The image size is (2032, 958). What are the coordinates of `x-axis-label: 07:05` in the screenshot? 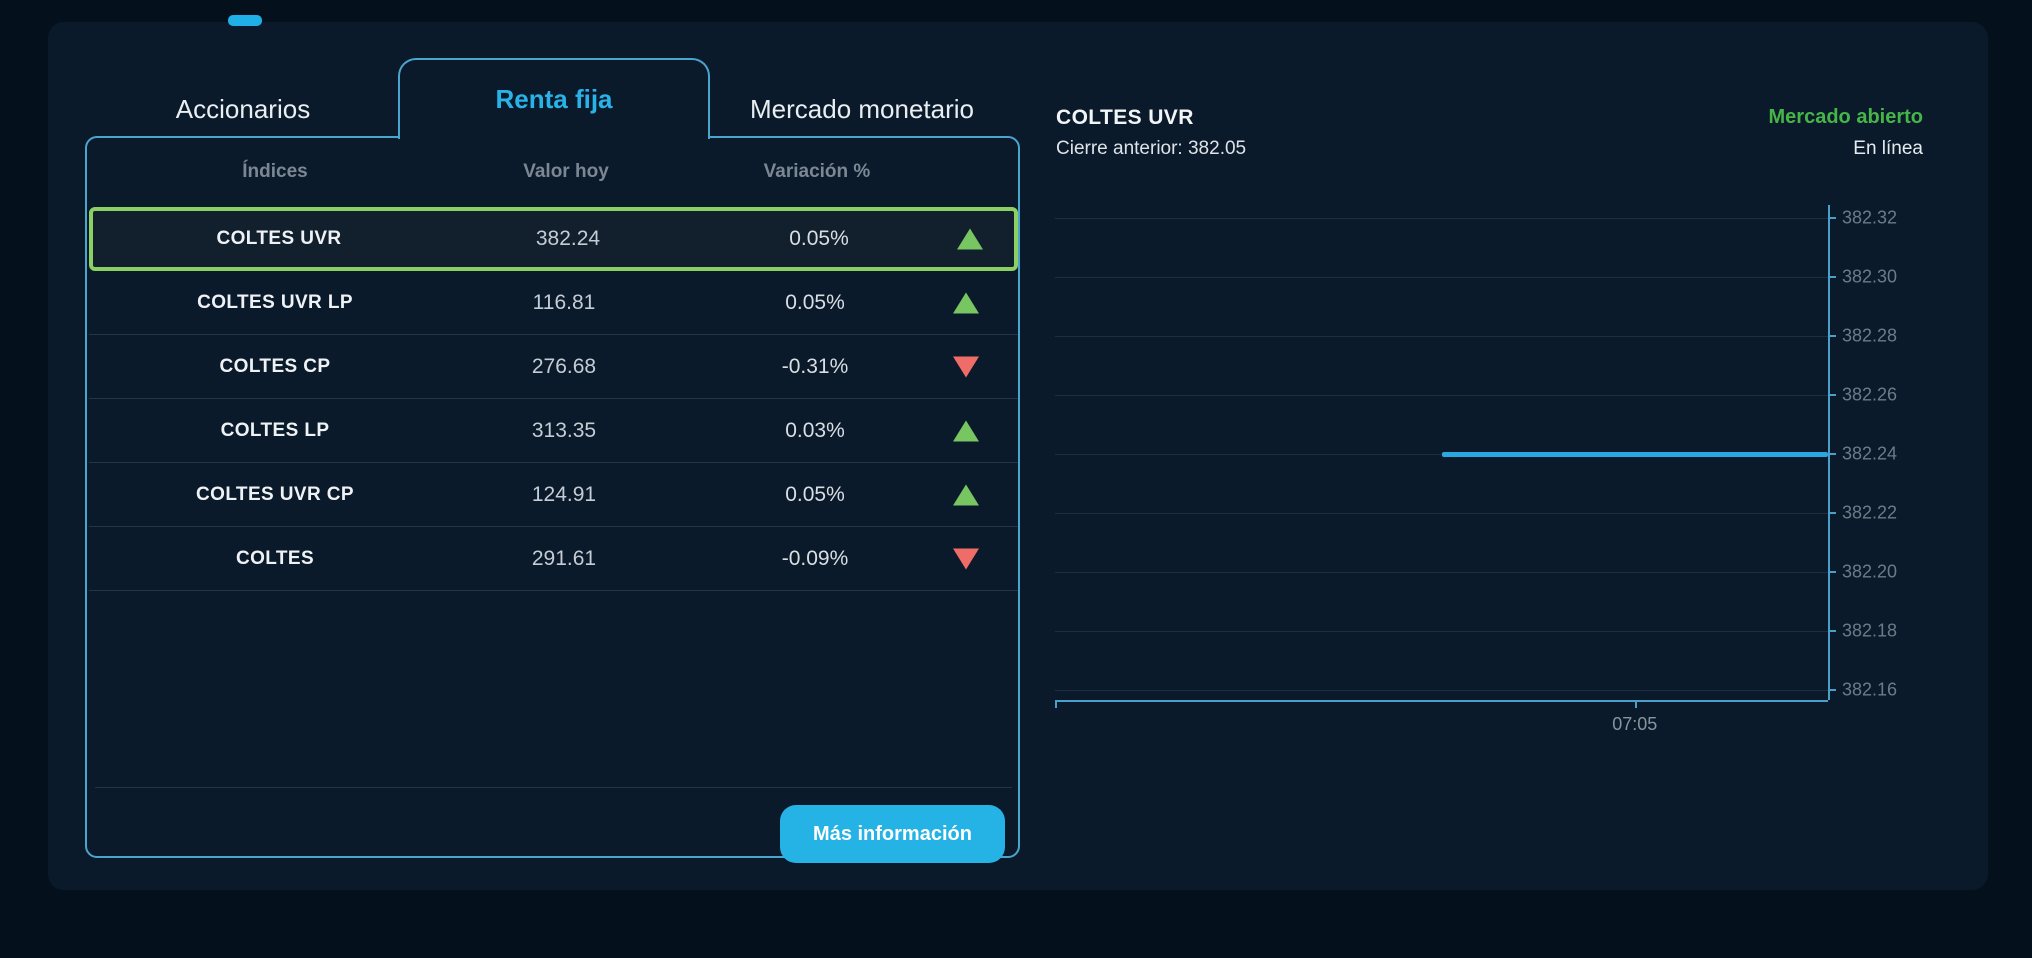 It's located at (1635, 724).